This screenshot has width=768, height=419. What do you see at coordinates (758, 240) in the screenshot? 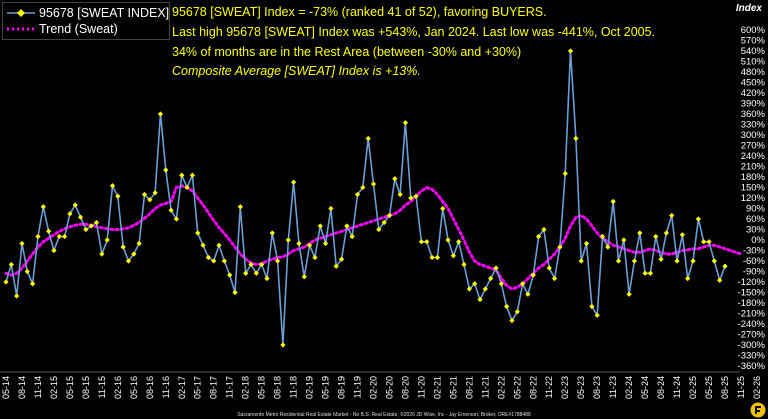
I see `y-tick-label: 0%` at bounding box center [758, 240].